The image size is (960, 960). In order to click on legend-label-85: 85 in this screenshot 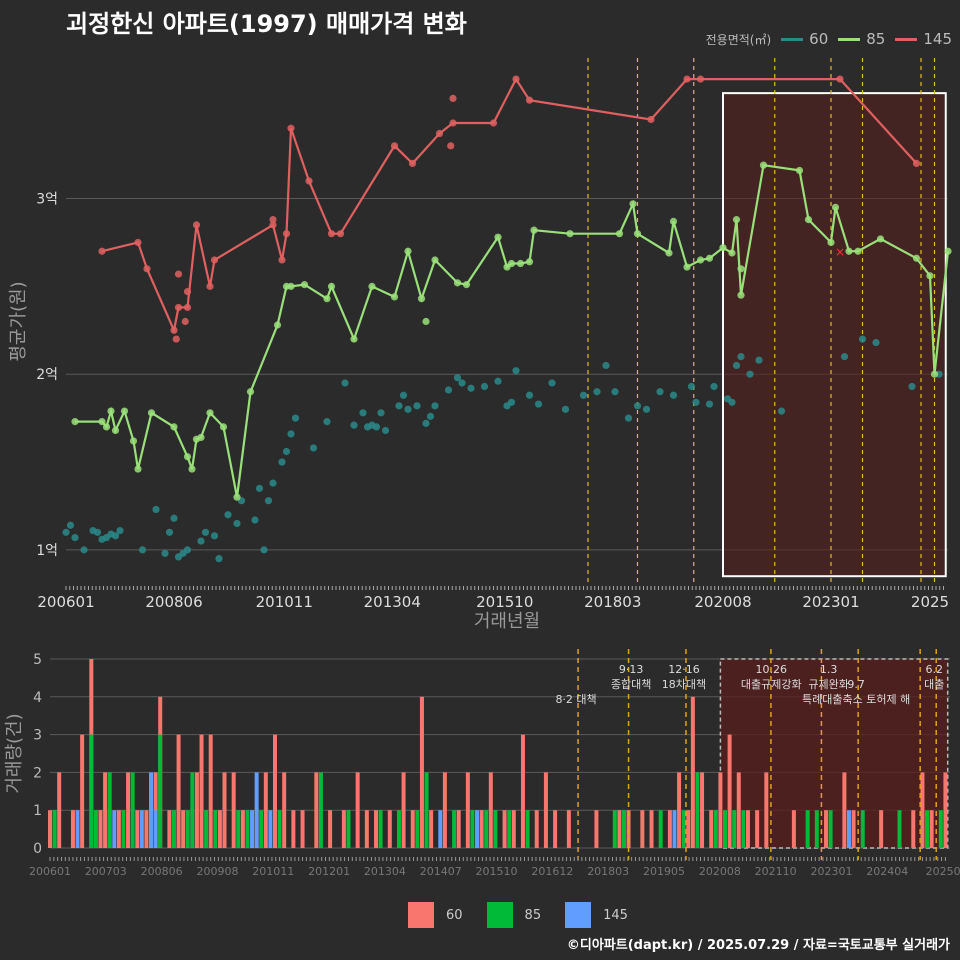, I will do `click(876, 39)`.